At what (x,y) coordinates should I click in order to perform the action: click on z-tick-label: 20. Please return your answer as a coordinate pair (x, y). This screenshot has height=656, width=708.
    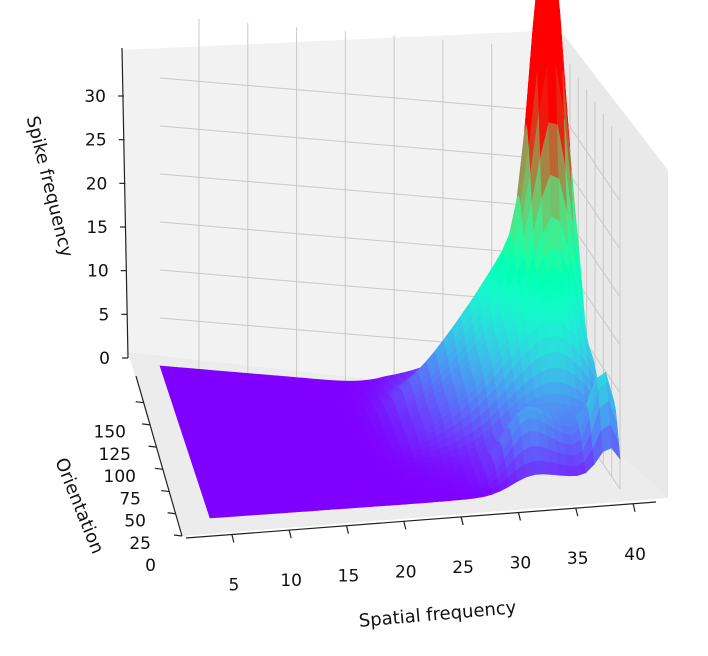
    Looking at the image, I should click on (97, 184).